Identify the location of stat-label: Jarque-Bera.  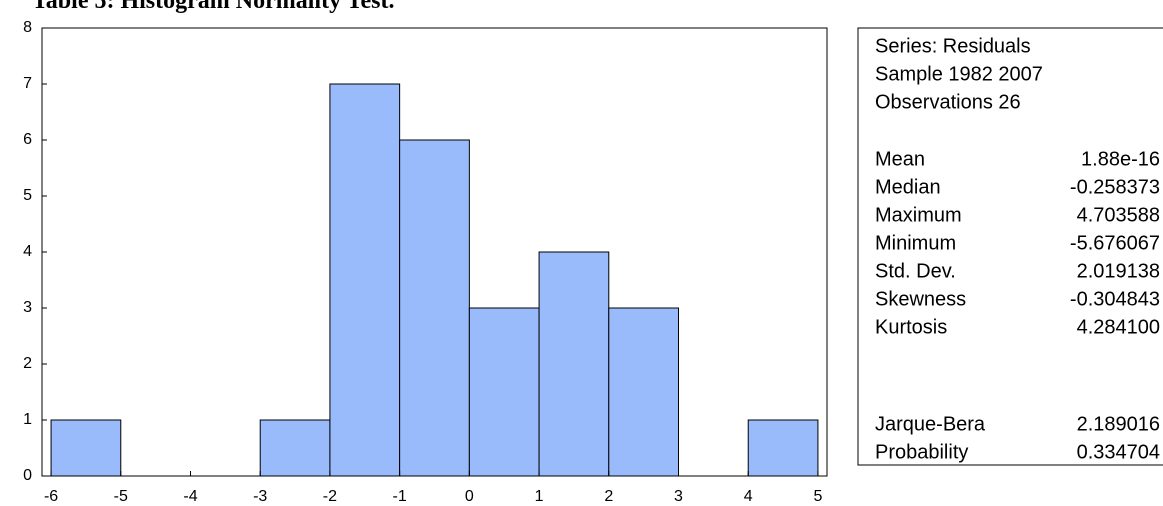
(930, 424).